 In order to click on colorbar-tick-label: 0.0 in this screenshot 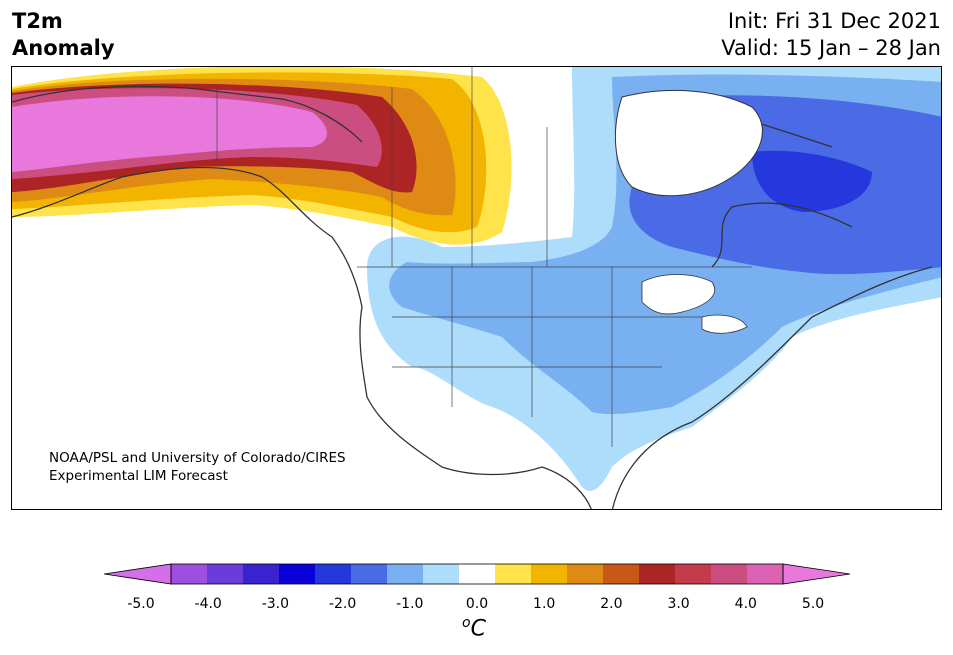, I will do `click(477, 604)`.